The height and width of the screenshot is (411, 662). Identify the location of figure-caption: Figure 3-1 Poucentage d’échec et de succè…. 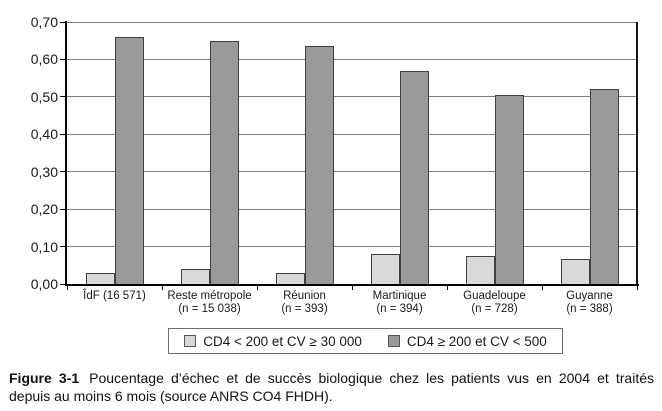
(331, 387).